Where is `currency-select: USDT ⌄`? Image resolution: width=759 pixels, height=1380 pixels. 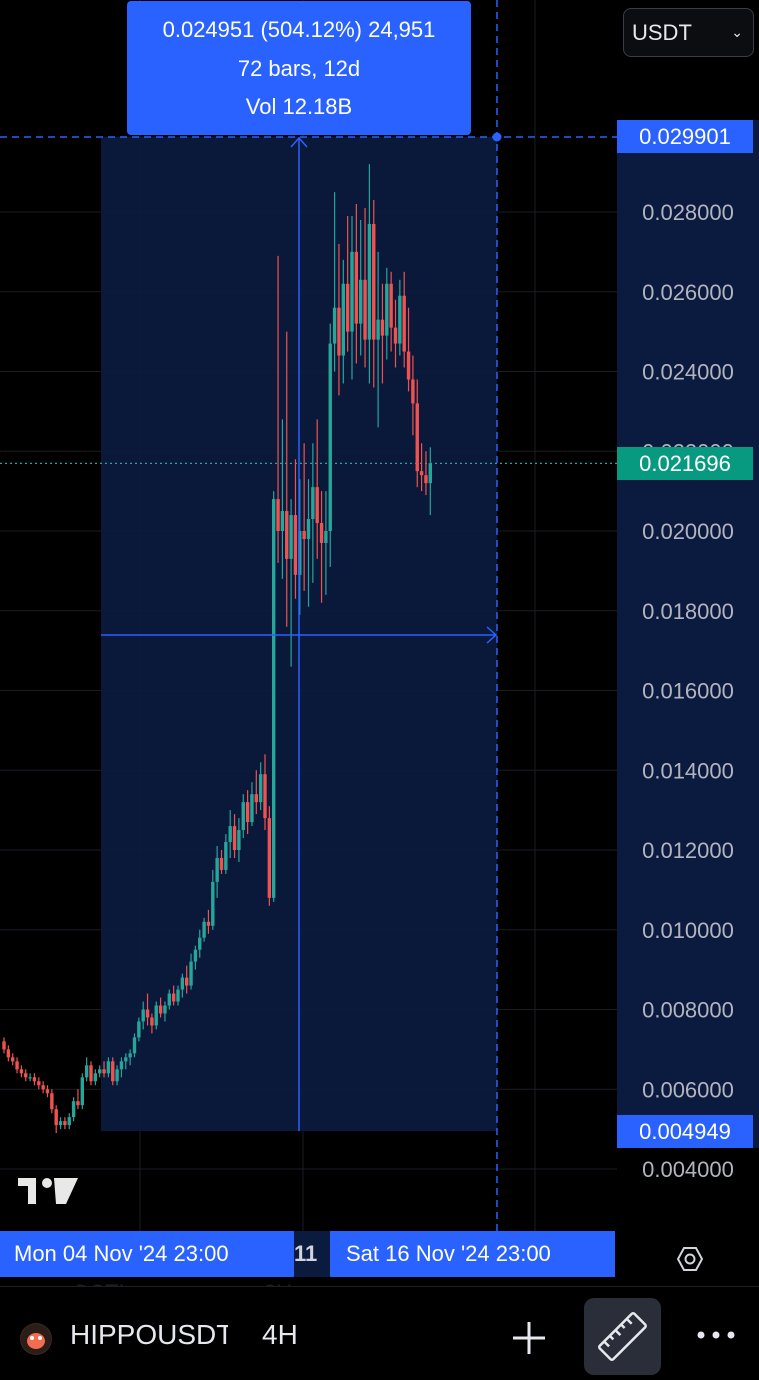 currency-select: USDT ⌄ is located at coordinates (688, 32).